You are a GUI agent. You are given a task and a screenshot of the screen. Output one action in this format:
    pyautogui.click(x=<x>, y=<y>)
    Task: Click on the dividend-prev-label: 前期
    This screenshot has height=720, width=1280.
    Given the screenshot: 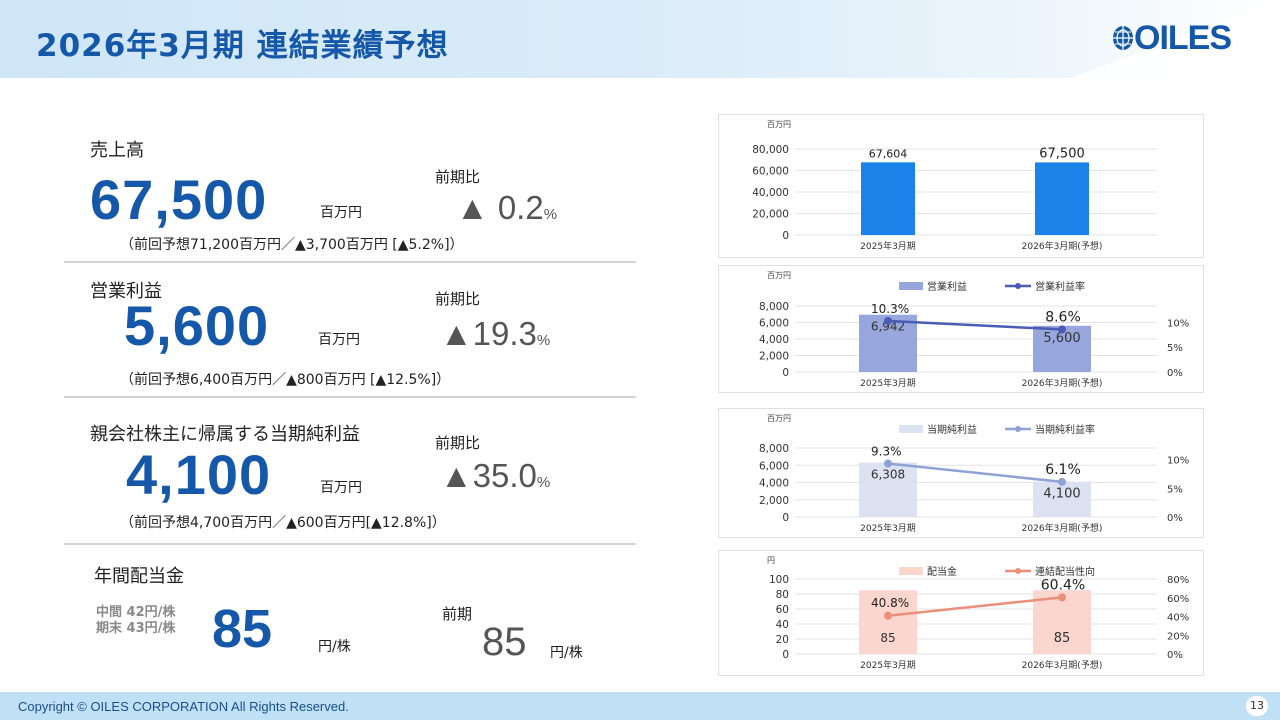 What is the action you would take?
    pyautogui.click(x=457, y=614)
    